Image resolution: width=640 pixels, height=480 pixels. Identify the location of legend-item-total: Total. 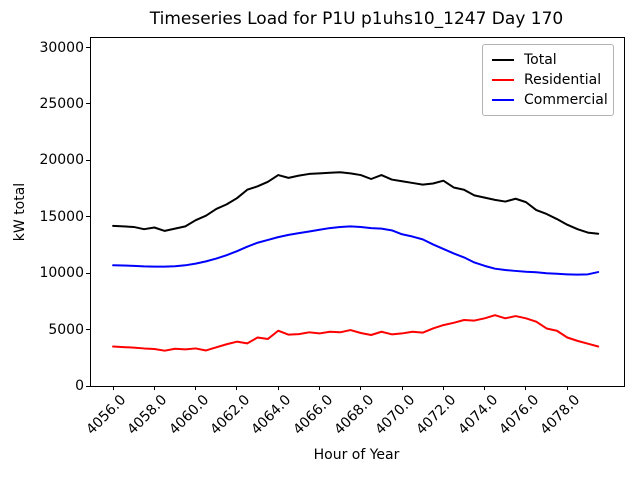
(552, 60).